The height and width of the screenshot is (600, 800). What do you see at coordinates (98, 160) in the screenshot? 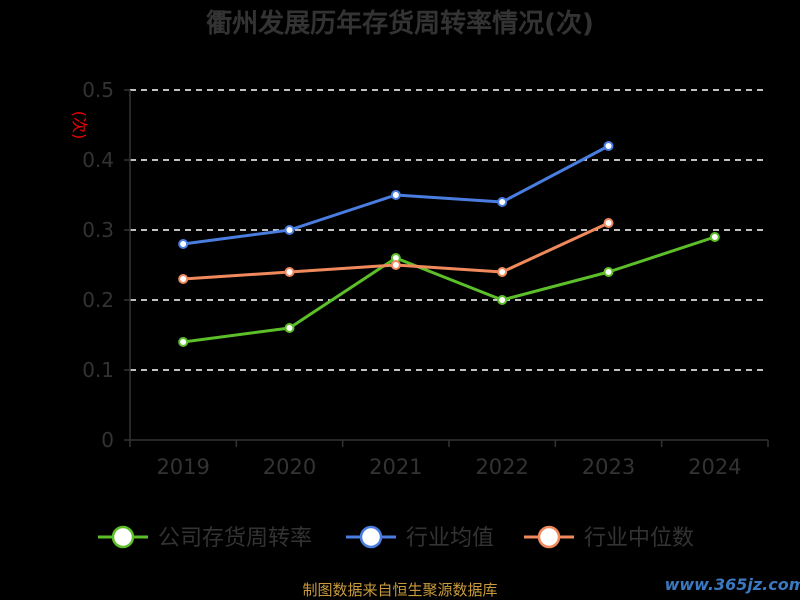
I see `y-tick-label: 0.4` at bounding box center [98, 160].